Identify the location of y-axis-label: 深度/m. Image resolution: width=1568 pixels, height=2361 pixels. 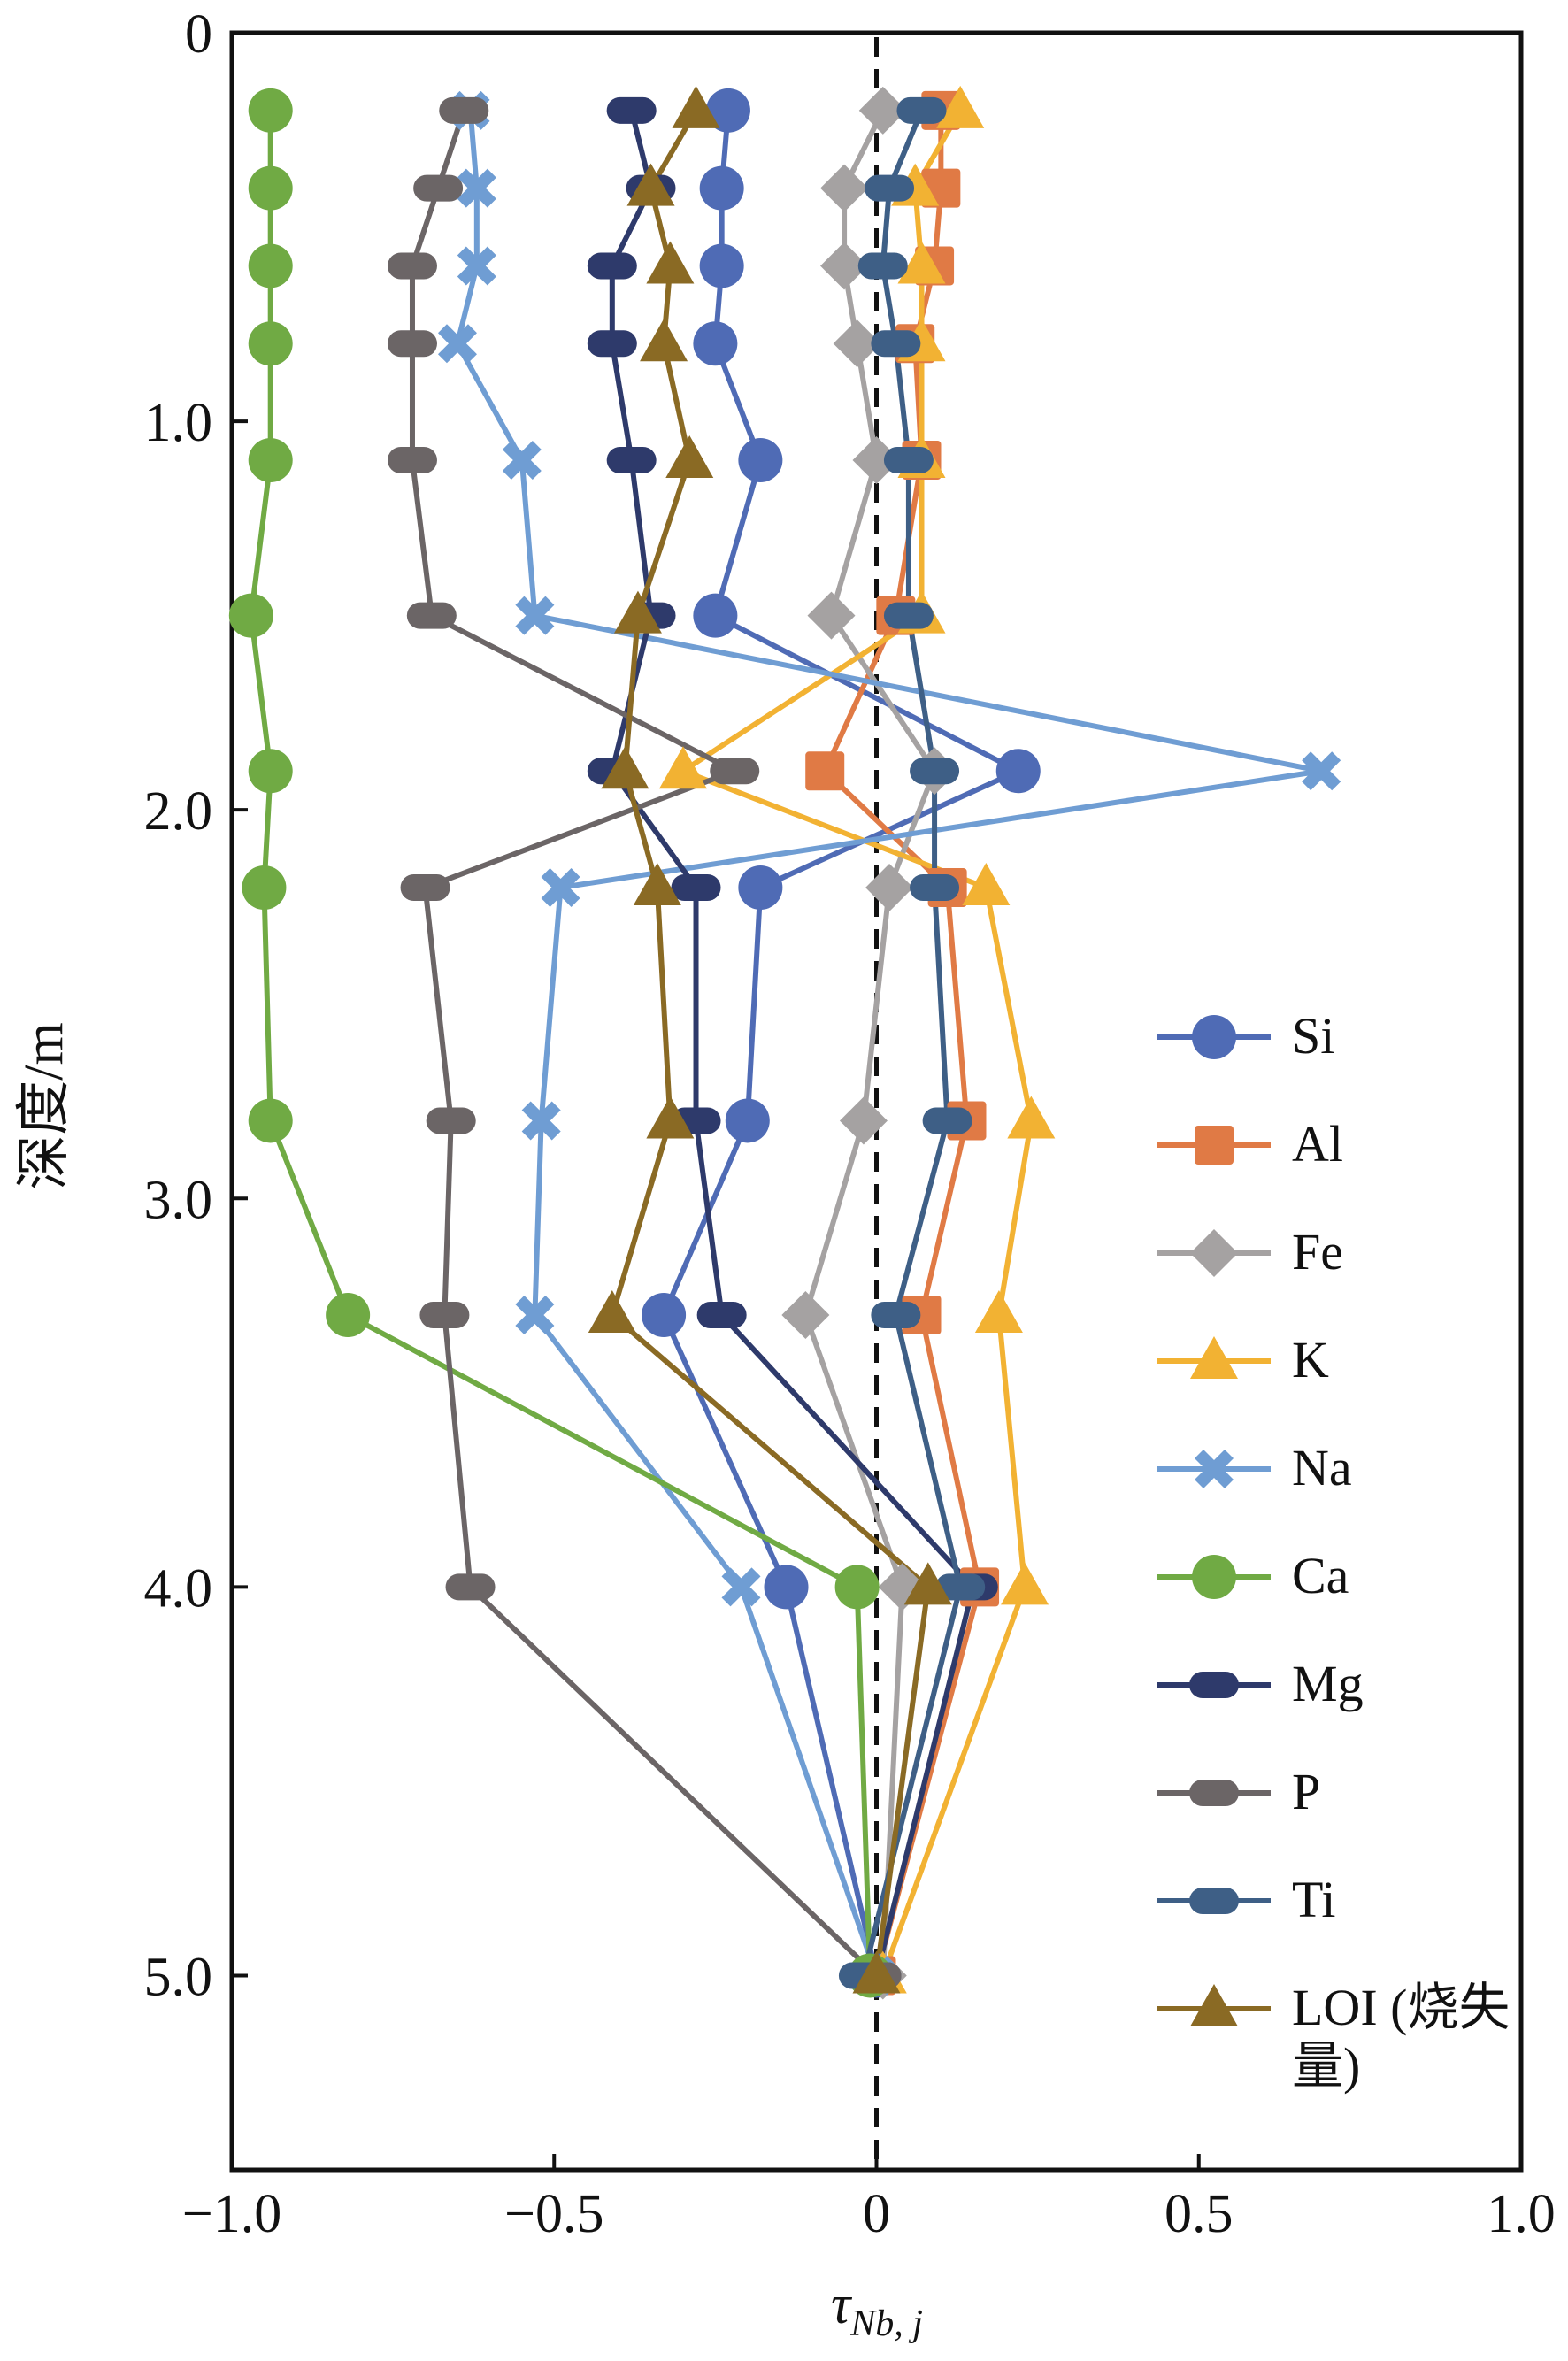
(44, 1105).